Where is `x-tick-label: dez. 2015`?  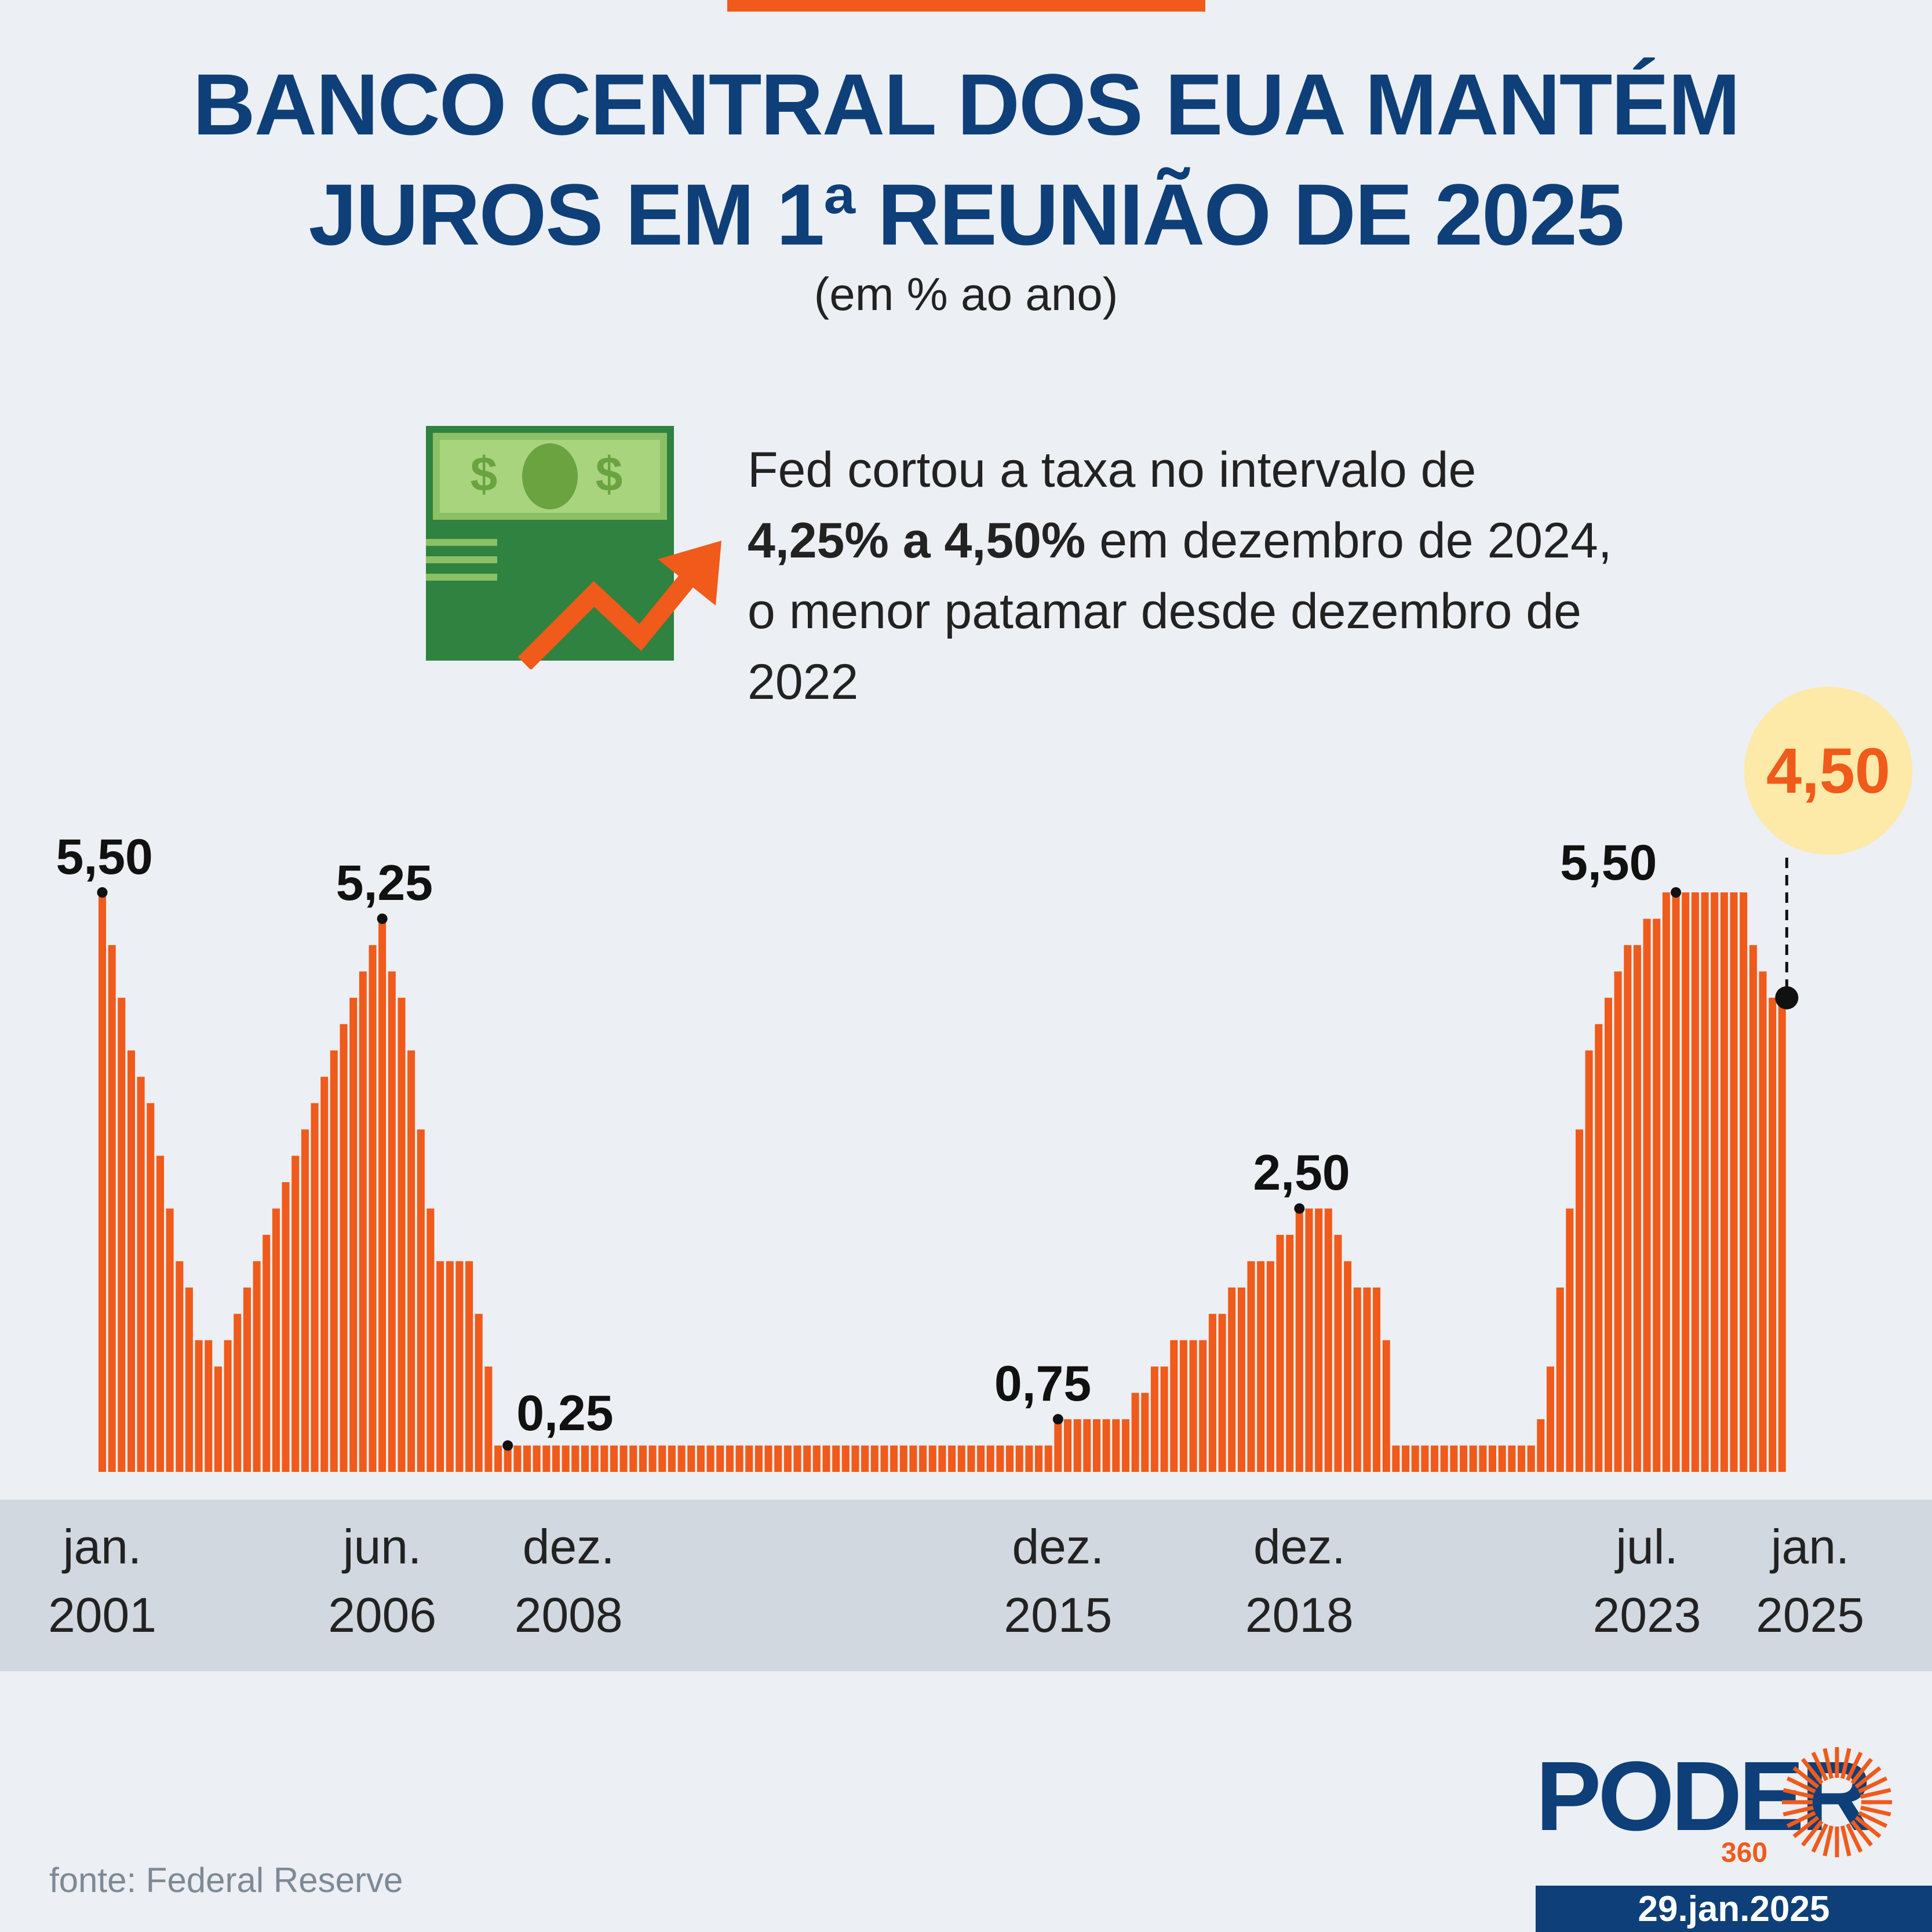
x-tick-label: dez. 2015 is located at coordinates (1058, 1581).